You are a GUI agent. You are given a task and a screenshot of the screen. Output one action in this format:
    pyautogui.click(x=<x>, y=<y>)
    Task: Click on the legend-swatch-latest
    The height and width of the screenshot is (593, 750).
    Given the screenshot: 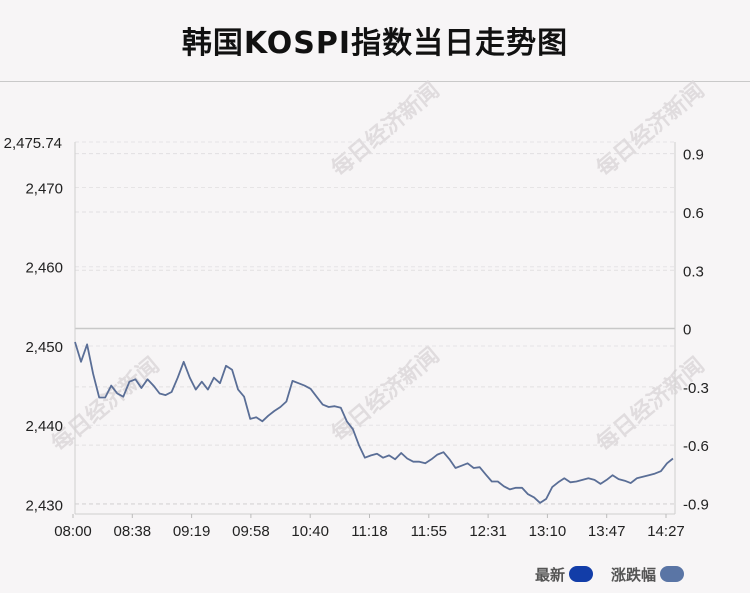 What is the action you would take?
    pyautogui.click(x=580, y=574)
    